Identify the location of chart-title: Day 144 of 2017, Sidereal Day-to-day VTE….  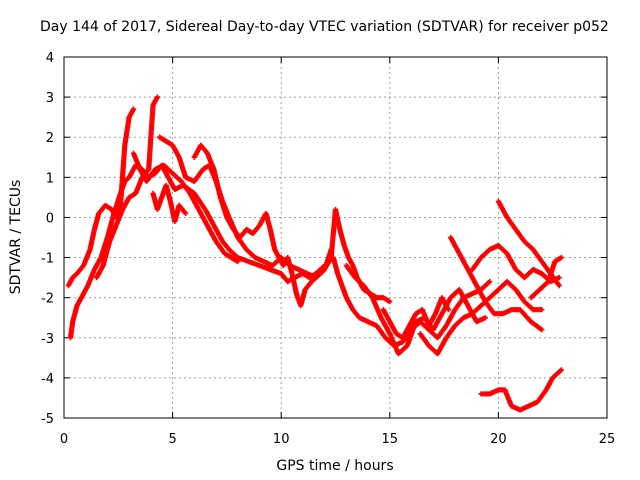
(324, 27).